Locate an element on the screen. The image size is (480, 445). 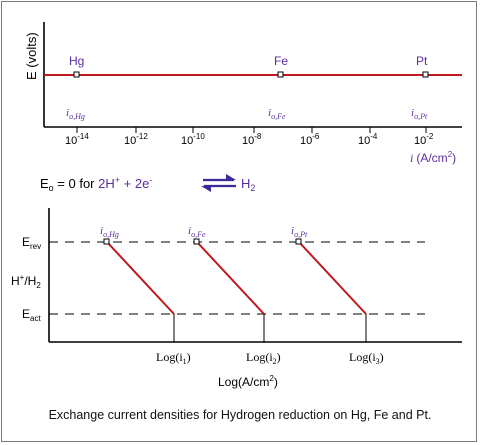
tick-label: 10⁻¹⁰ is located at coordinates (193, 139).